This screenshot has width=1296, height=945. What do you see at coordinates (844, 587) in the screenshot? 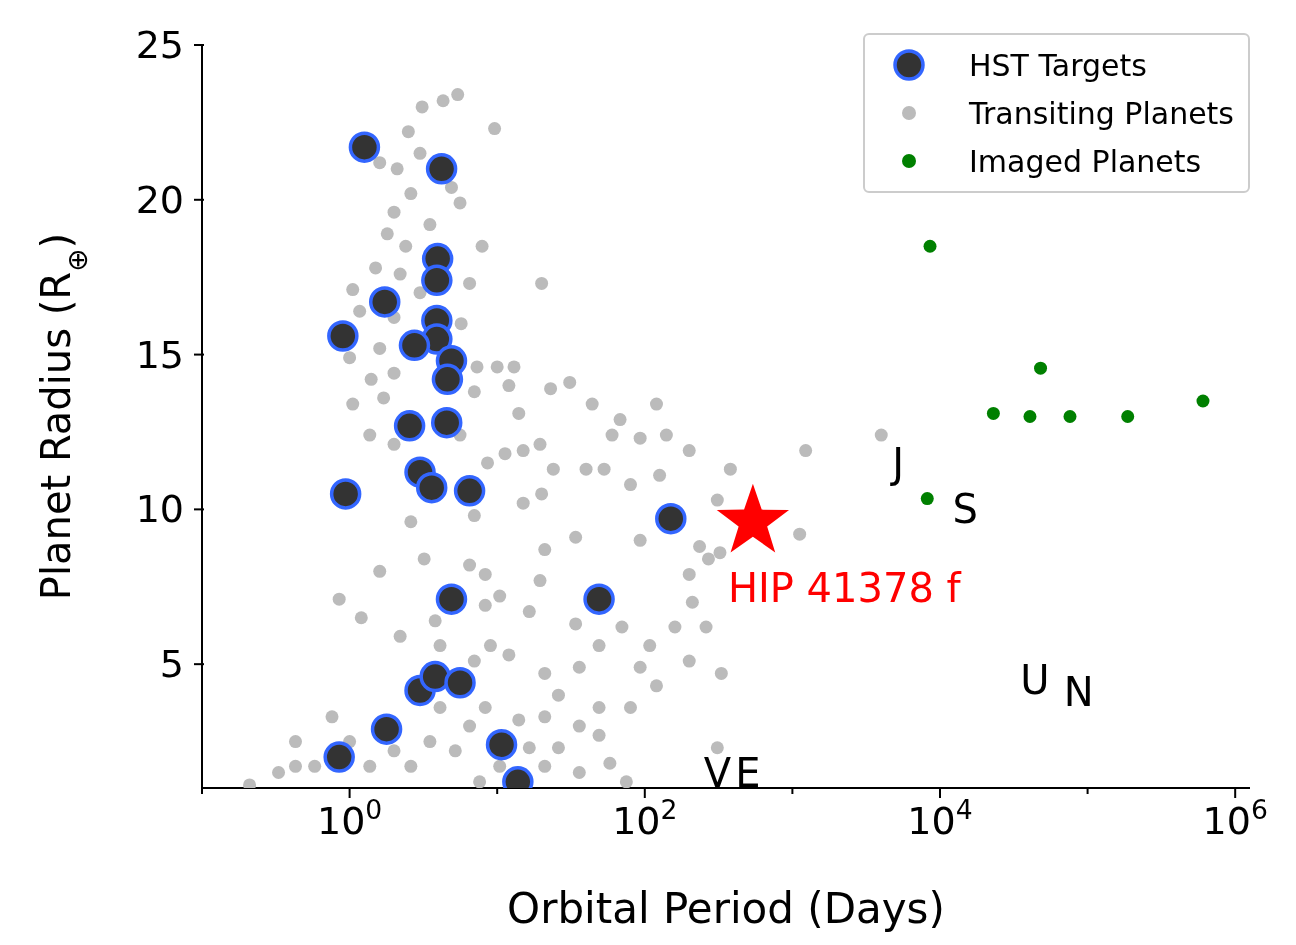
I see `annotation: HIP 41378 f` at bounding box center [844, 587].